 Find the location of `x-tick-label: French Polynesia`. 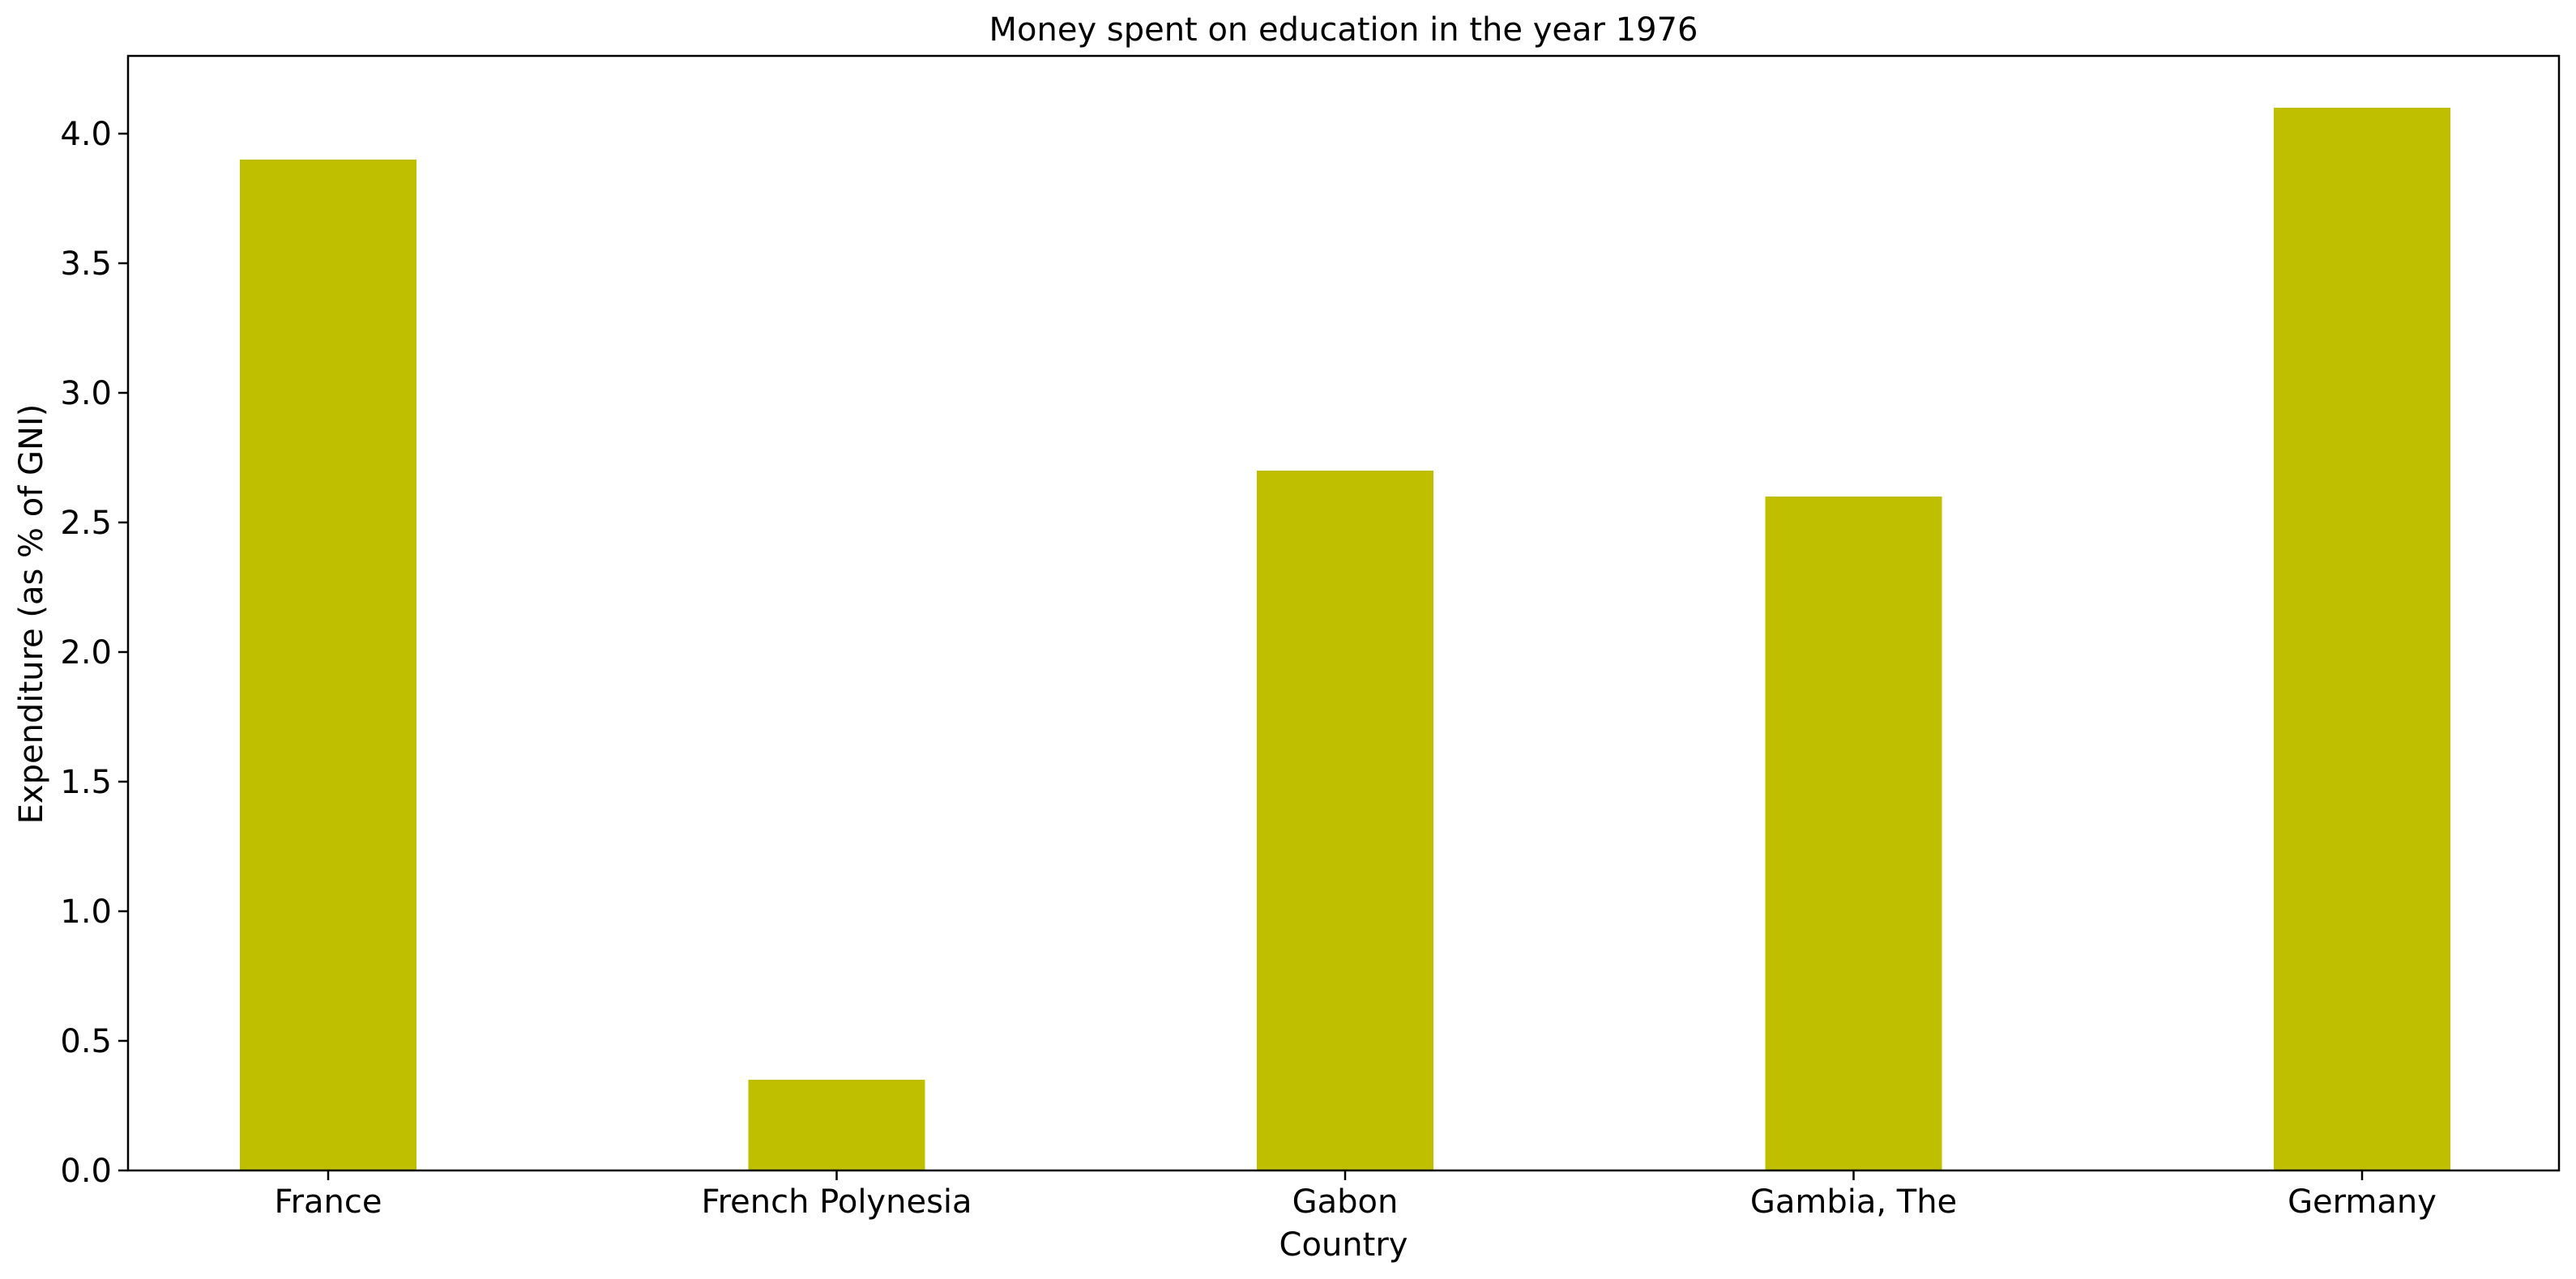

x-tick-label: French Polynesia is located at coordinates (836, 1202).